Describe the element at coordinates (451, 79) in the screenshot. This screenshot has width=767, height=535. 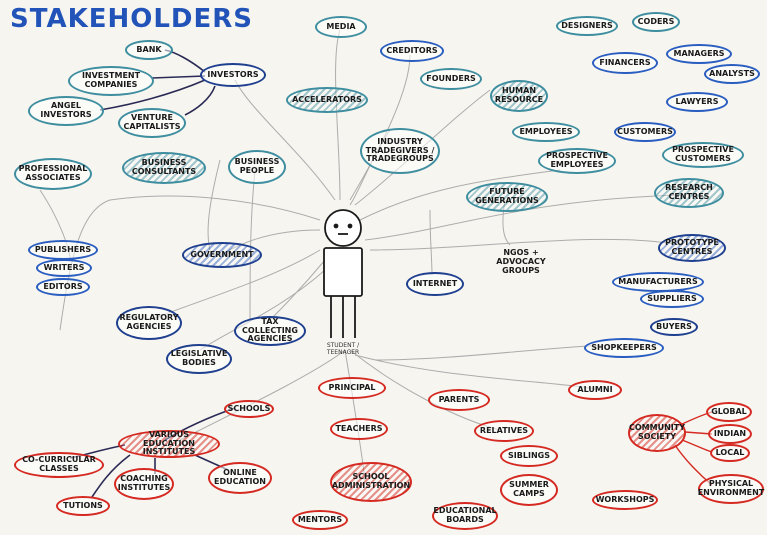
I see `node-founders: FOUNDERS` at that location.